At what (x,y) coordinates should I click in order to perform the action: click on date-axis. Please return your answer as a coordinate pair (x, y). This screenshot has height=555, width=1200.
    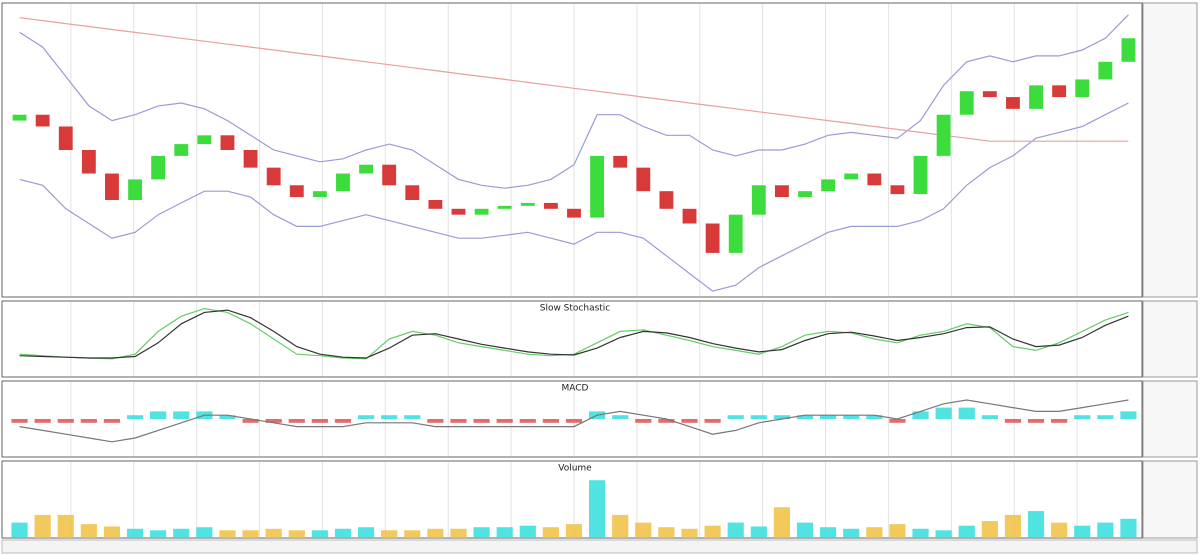
    Looking at the image, I should click on (599, 546).